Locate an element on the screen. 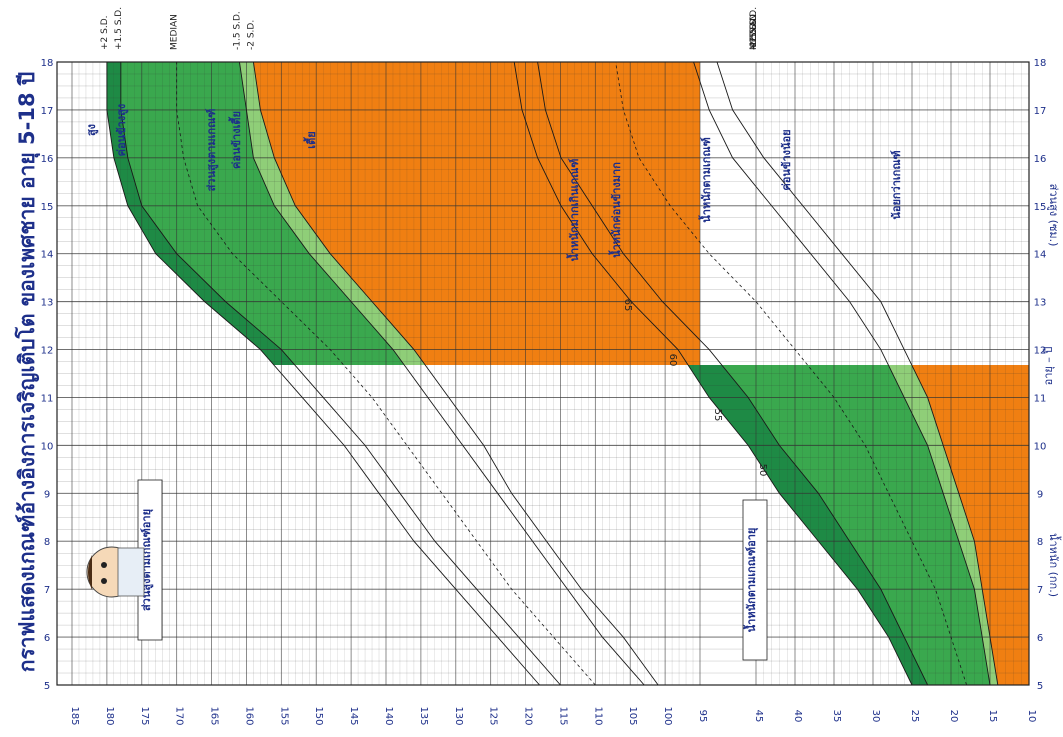  weight-series-label: MEDIAN is located at coordinates (754, 32).